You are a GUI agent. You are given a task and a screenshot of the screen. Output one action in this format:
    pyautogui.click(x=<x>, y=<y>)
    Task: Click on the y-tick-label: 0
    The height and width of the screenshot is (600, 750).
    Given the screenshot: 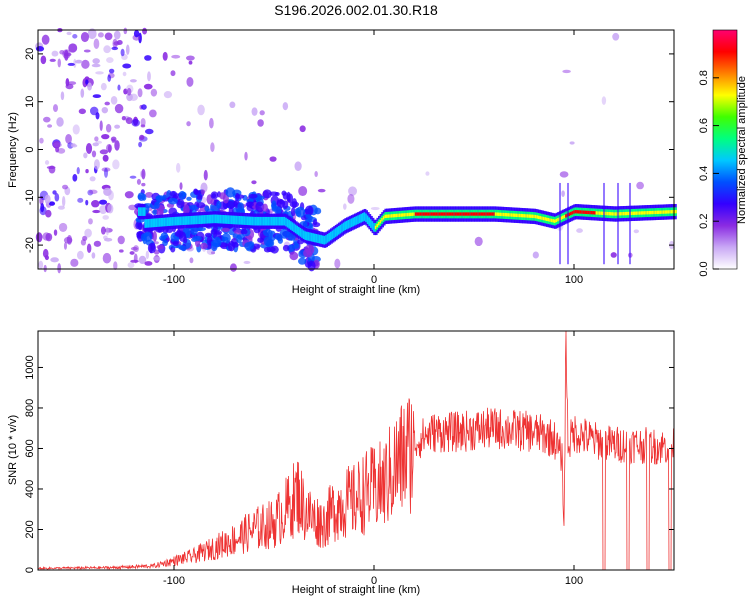 What is the action you would take?
    pyautogui.click(x=30, y=149)
    